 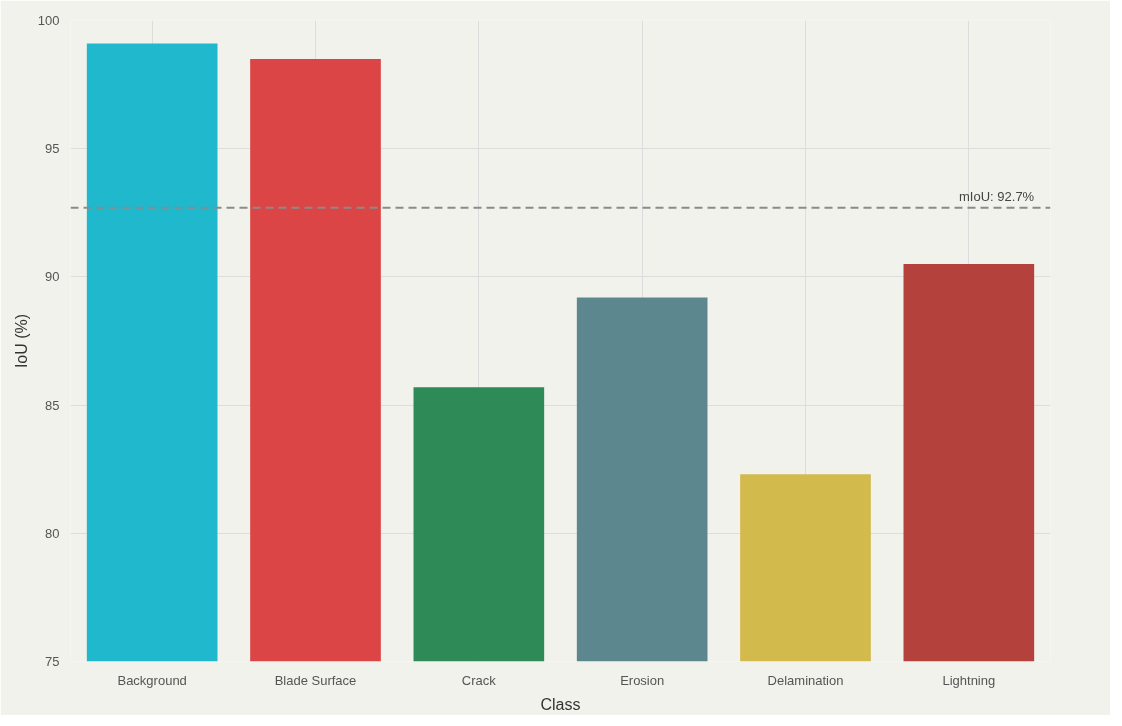 What do you see at coordinates (805, 680) in the screenshot?
I see `x-tick-label: Delamination` at bounding box center [805, 680].